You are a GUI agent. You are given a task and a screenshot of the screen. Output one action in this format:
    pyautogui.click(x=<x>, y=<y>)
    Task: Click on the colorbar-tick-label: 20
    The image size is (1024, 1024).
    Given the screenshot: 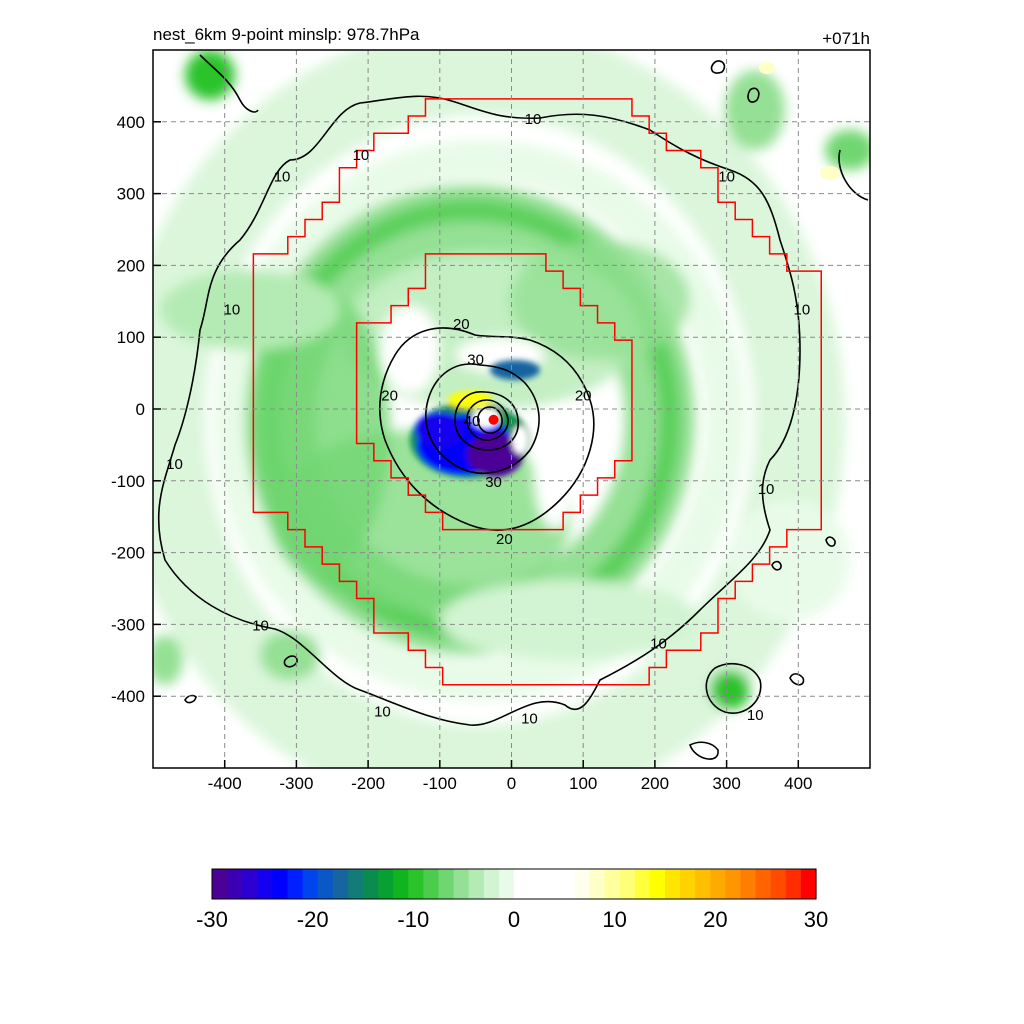 What is the action you would take?
    pyautogui.click(x=715, y=919)
    